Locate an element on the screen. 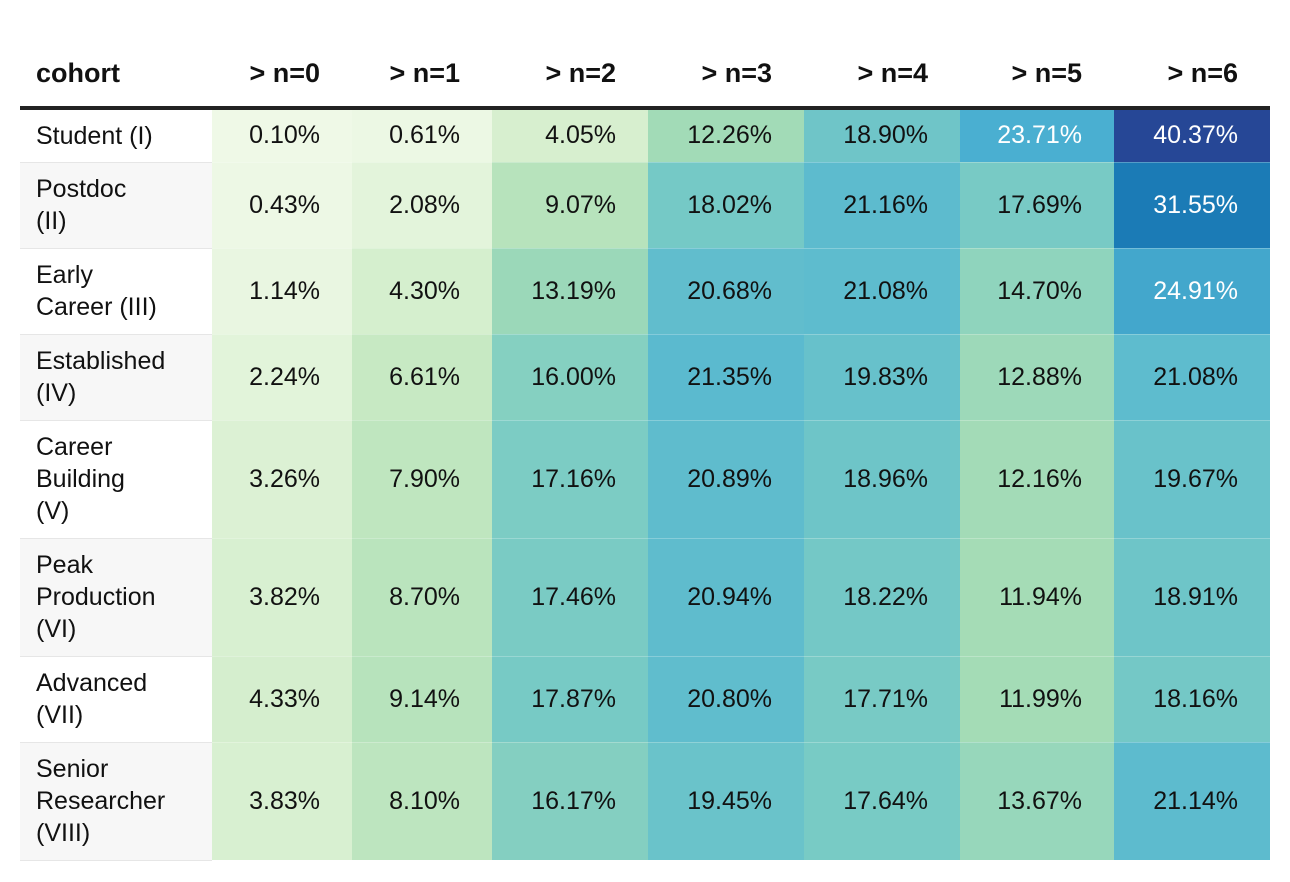 The height and width of the screenshot is (882, 1290). cohort-label-line: Early is located at coordinates (64, 275).